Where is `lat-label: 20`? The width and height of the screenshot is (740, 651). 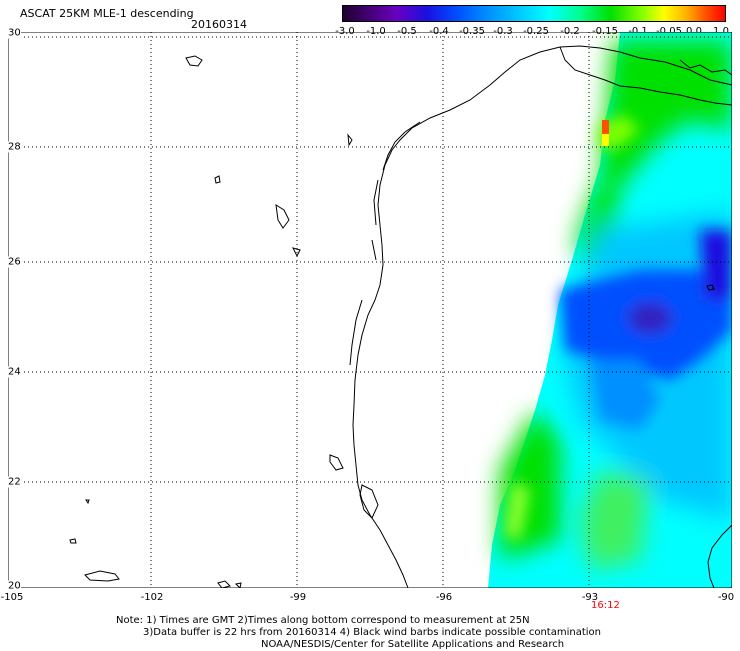
lat-label: 20 is located at coordinates (14, 586).